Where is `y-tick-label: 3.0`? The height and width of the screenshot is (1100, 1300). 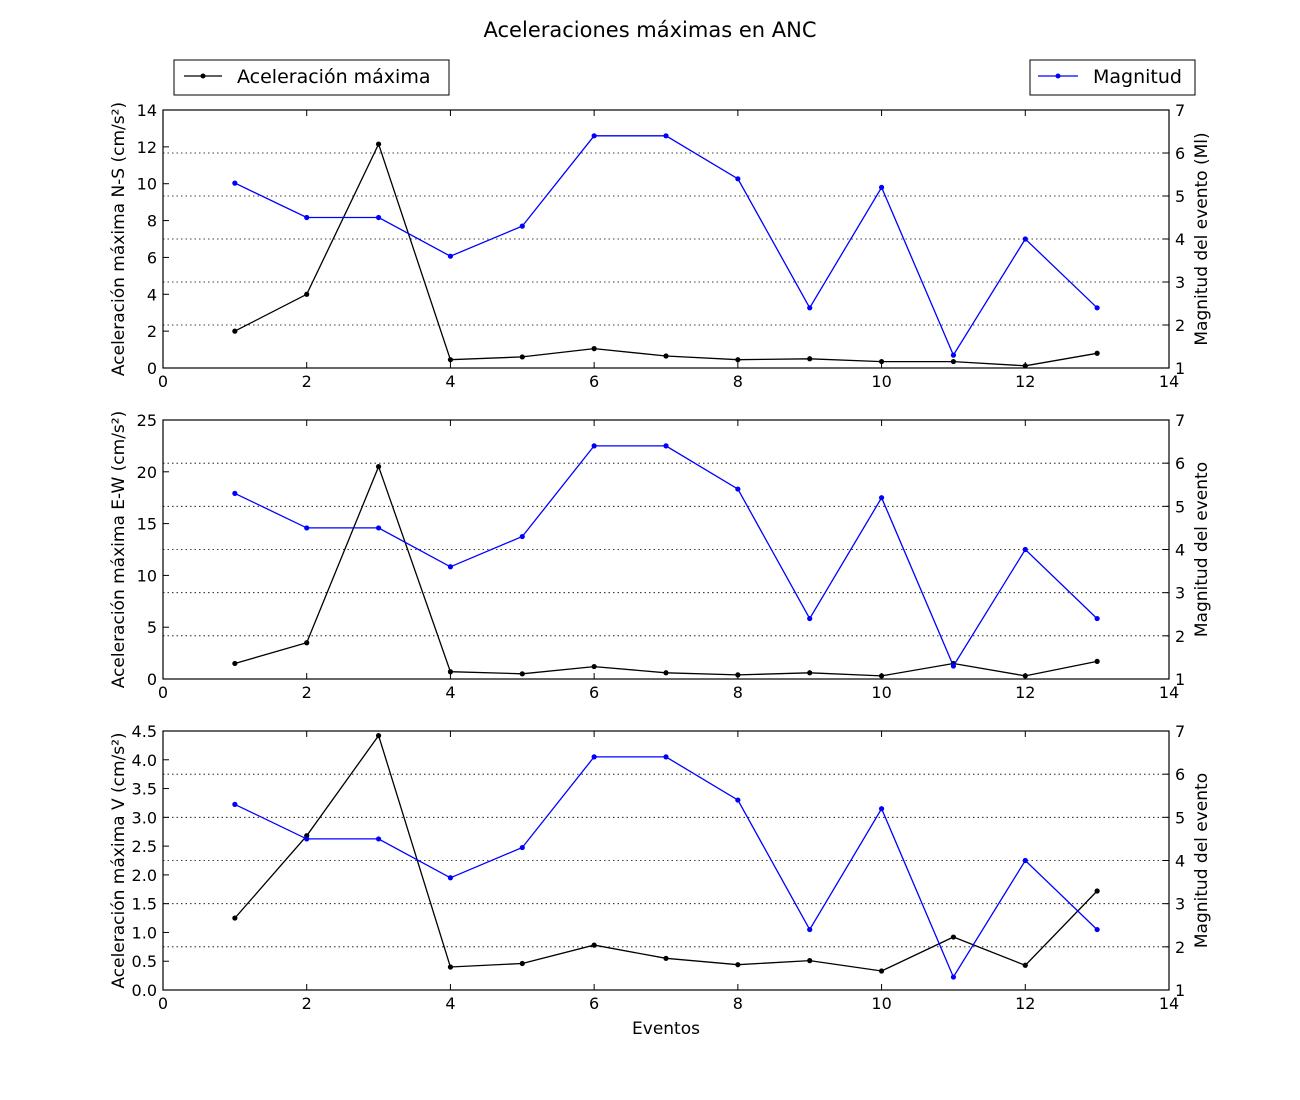 y-tick-label: 3.0 is located at coordinates (144, 817).